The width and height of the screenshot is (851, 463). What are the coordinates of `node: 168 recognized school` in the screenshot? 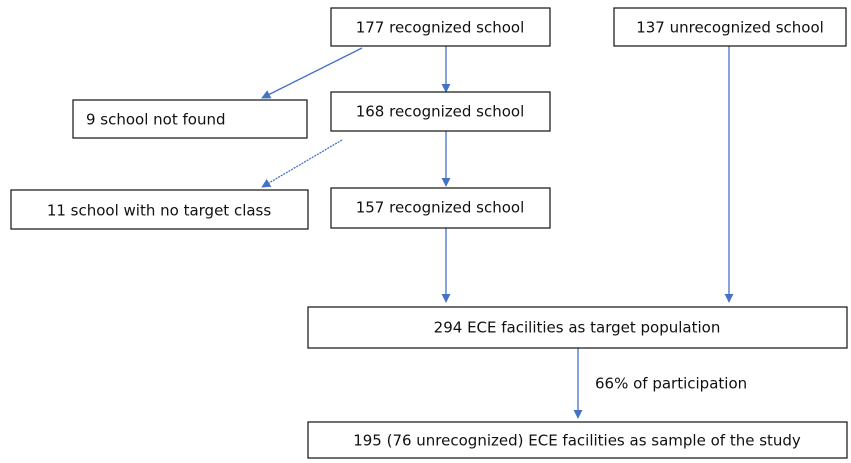 It's located at (440, 111).